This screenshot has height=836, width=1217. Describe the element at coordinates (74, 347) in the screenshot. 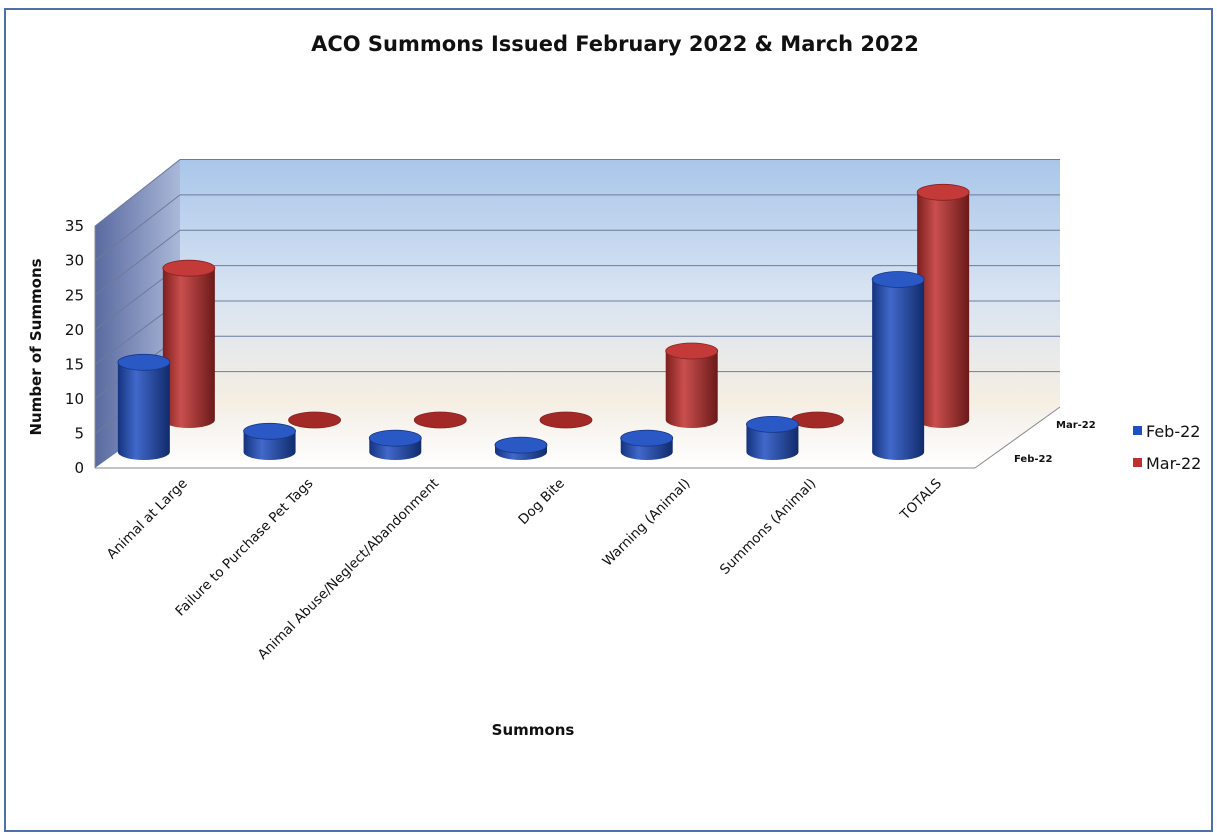

I see `y-tick-labels: 0 5 10 15 20 25 30 35` at that location.